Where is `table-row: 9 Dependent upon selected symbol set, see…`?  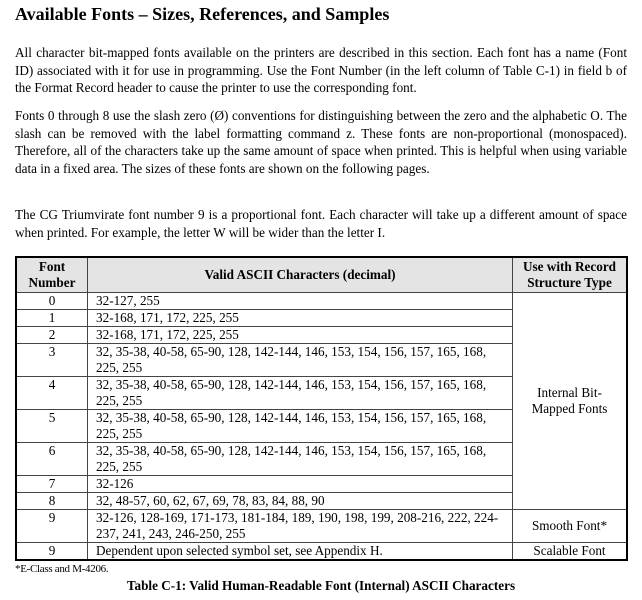
table-row: 9 Dependent upon selected symbol set, see… is located at coordinates (321, 551).